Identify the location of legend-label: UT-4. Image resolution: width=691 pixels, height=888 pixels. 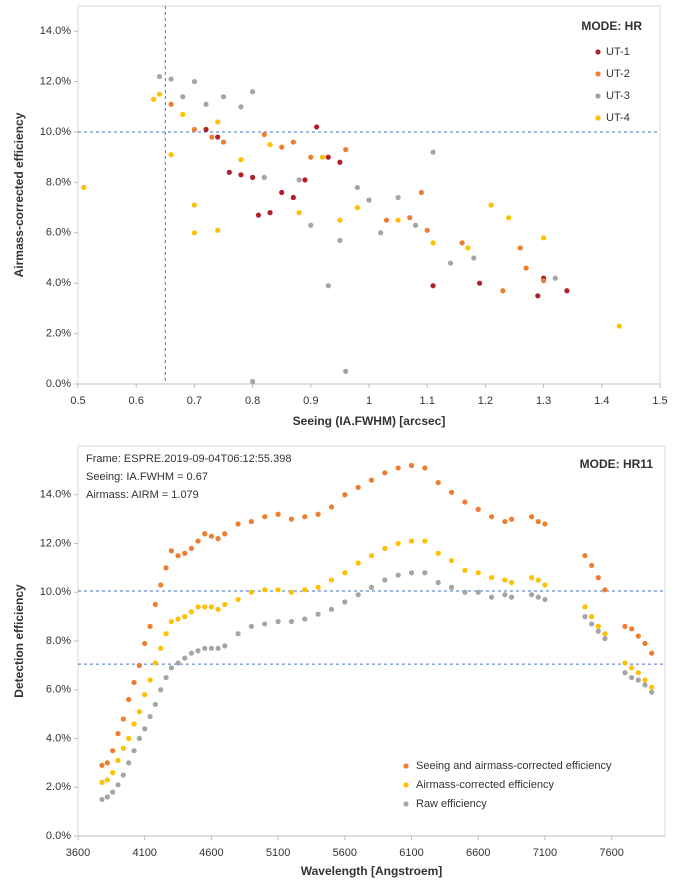
(618, 118).